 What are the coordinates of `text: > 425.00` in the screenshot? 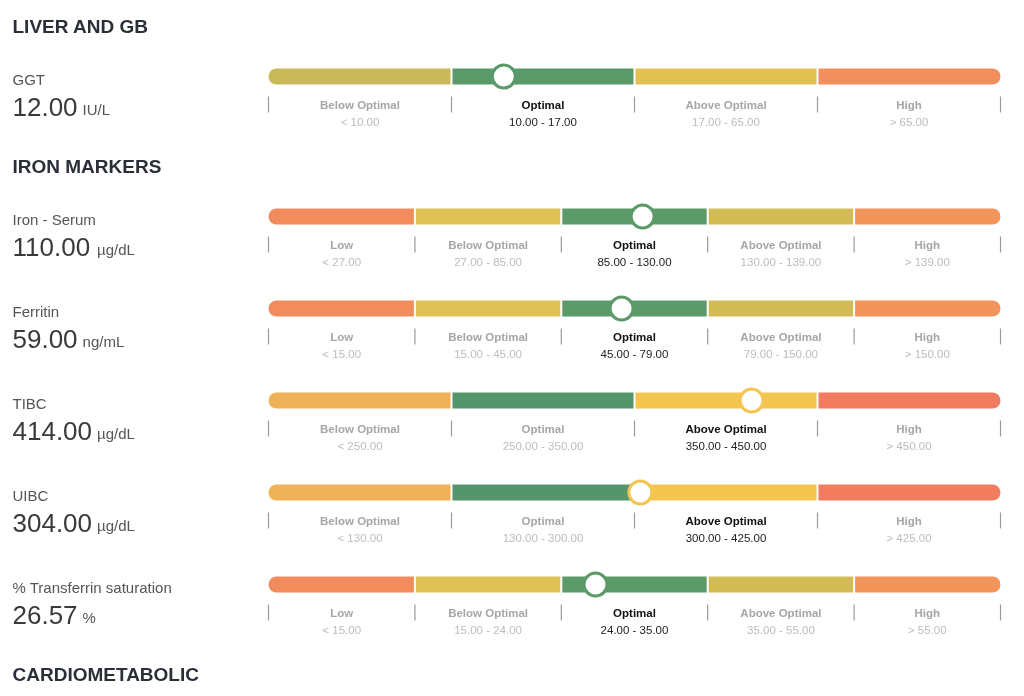 It's located at (909, 537).